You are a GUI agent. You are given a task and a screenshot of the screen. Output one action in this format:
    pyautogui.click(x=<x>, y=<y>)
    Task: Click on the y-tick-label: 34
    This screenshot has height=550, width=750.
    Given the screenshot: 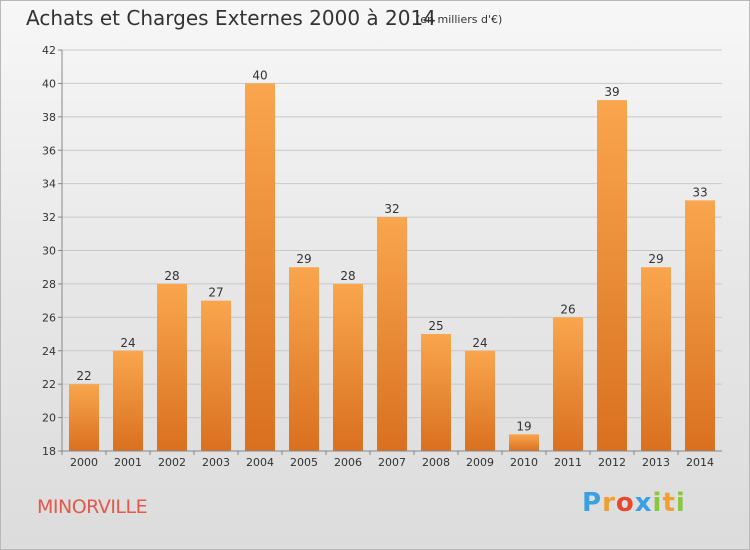 What is the action you would take?
    pyautogui.click(x=49, y=184)
    